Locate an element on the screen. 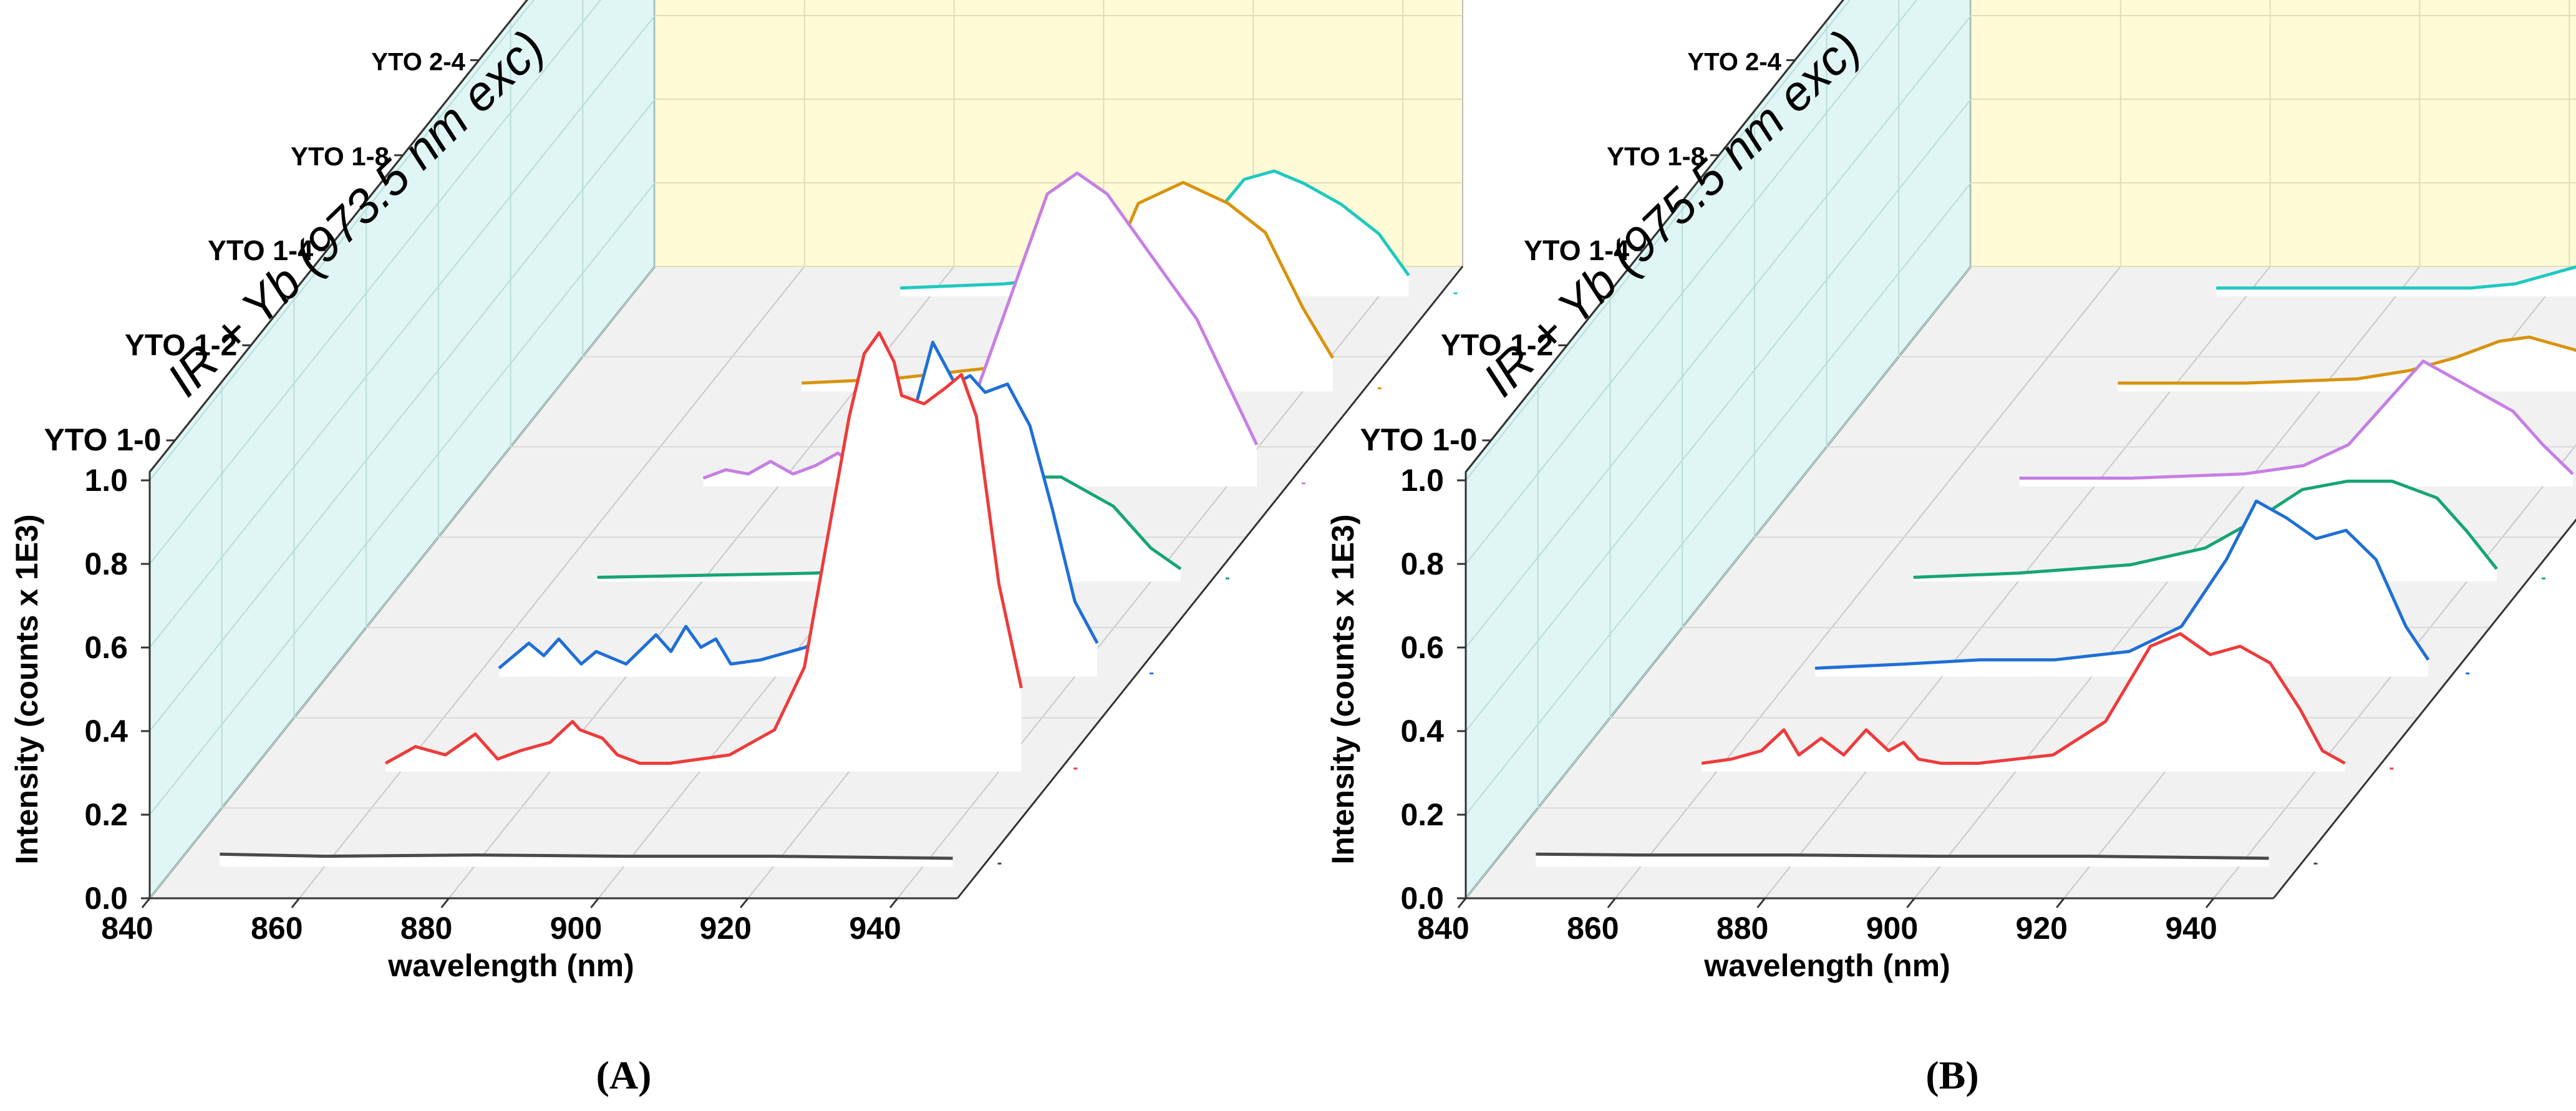 This screenshot has height=1111, width=2576. back-wall is located at coordinates (2273, 133).